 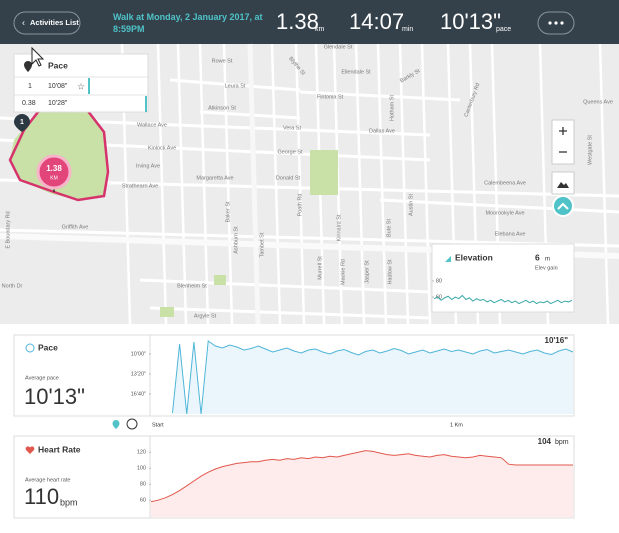 I want to click on max-hr-unit: bpm, so click(x=562, y=442).